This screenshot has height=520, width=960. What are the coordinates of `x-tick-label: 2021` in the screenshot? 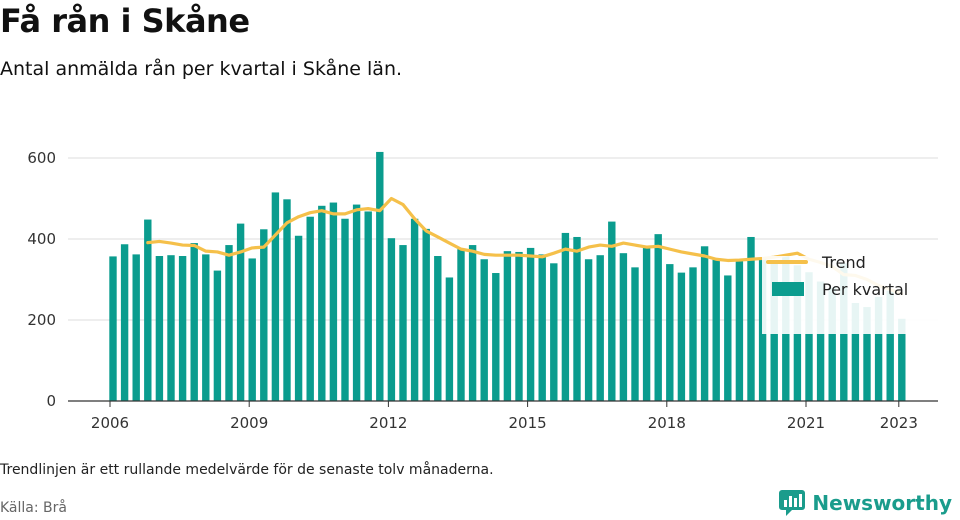 It's located at (806, 423).